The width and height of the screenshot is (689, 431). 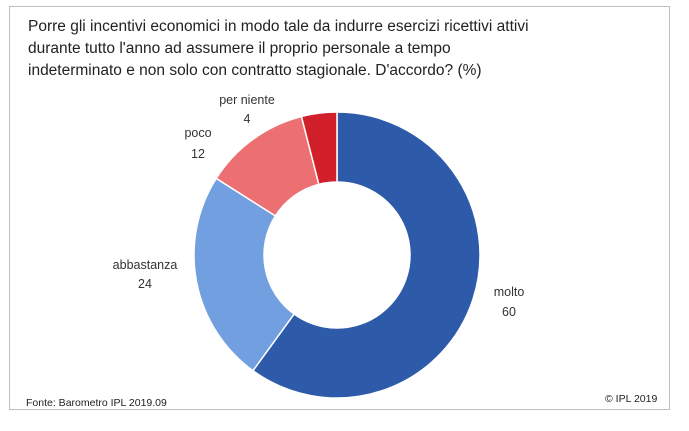 I want to click on label-per-niente-name: per niente, so click(x=247, y=100).